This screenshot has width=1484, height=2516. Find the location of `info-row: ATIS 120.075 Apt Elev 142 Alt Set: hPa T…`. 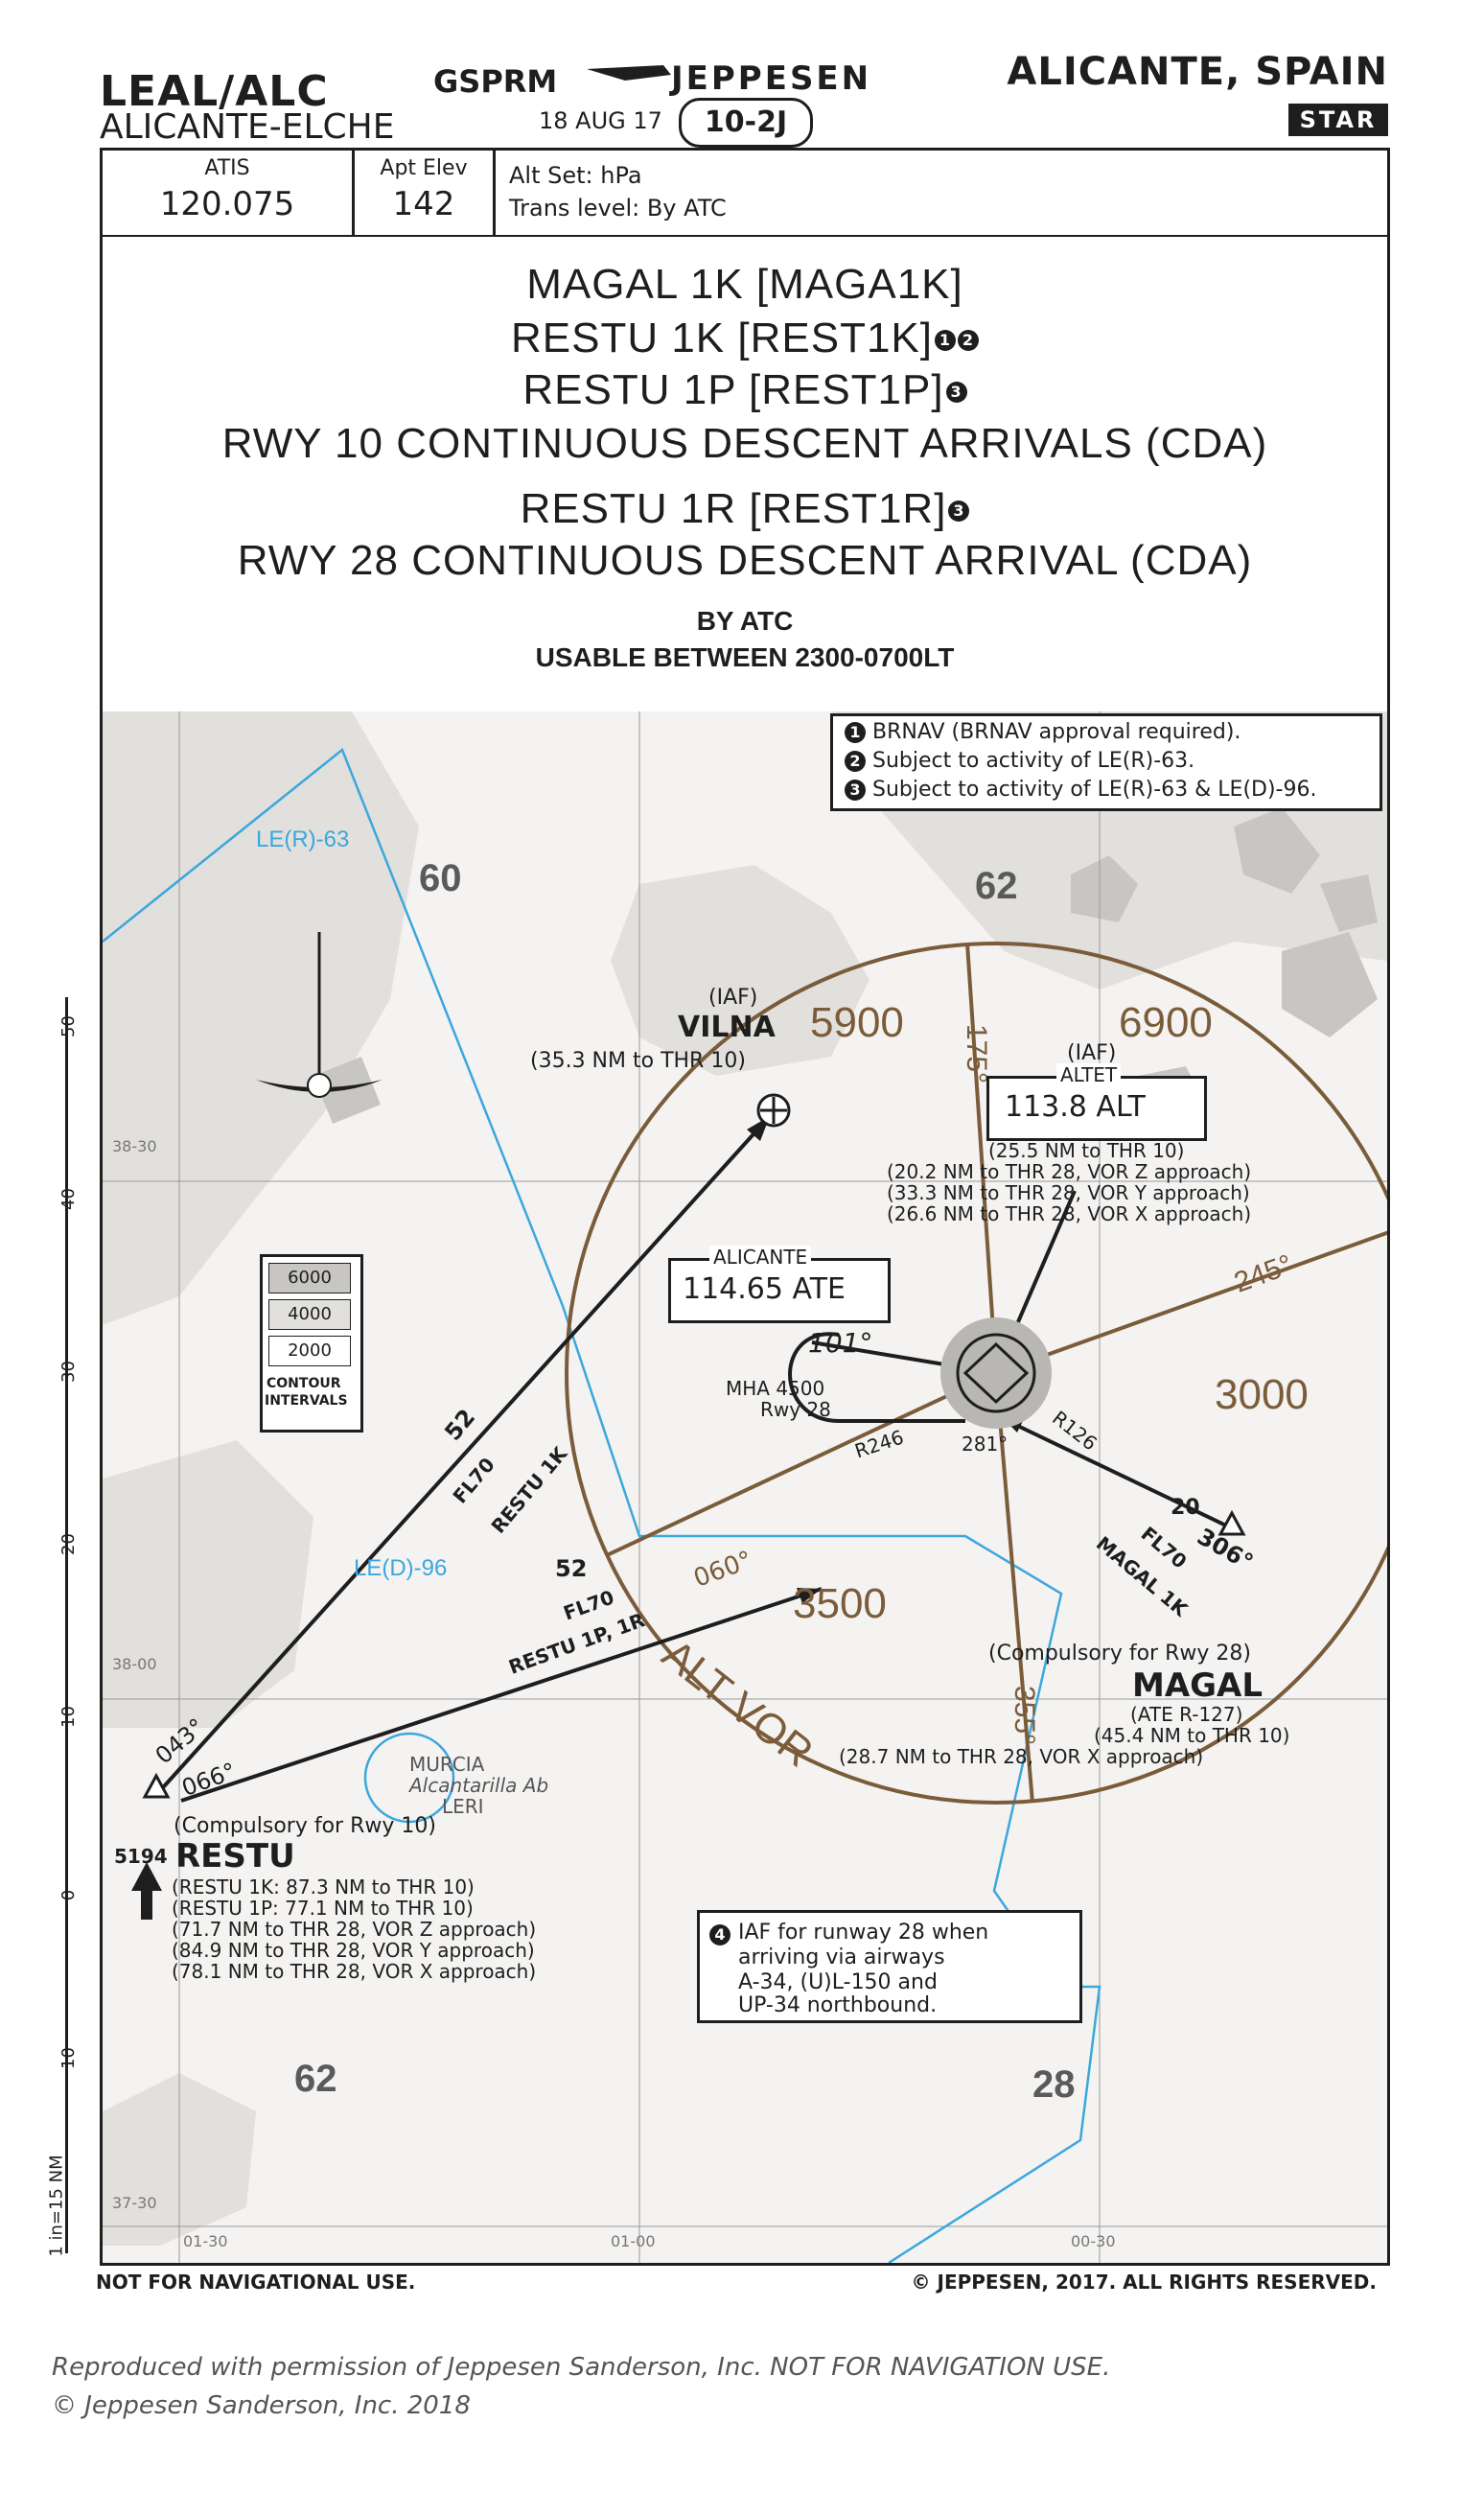

info-row: ATIS 120.075 Apt Elev 142 Alt Set: hPa T… is located at coordinates (745, 192).